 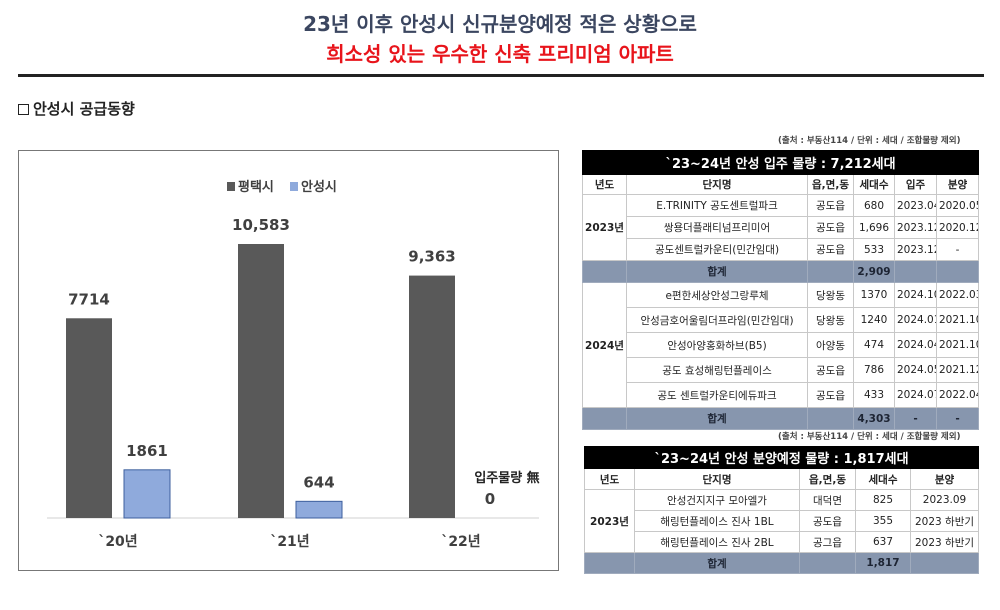 I want to click on headline-primary: 23년 이후 안성시 신규분양예정 적은 상황으로, so click(x=500, y=24).